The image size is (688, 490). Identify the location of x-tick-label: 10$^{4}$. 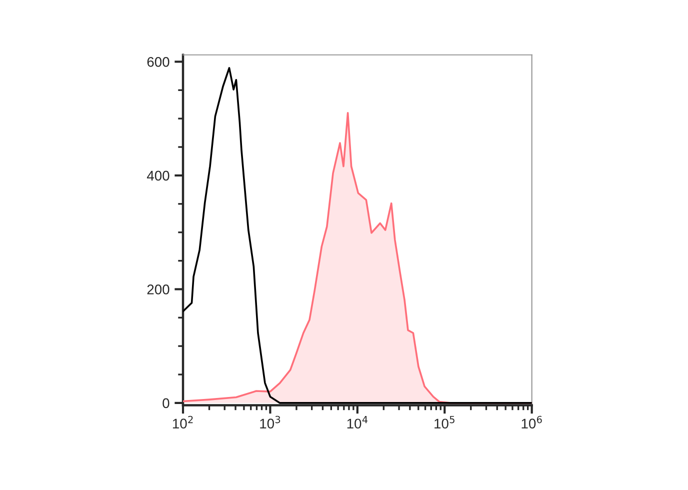
(357, 422).